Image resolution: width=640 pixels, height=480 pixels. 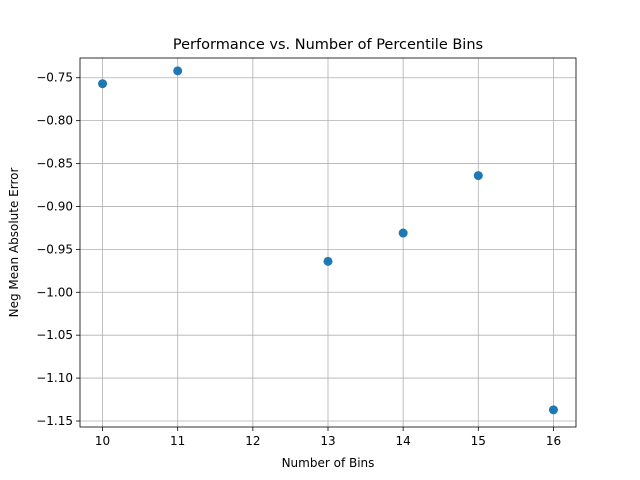 I want to click on y-tick-label: −0.80, so click(x=54, y=121).